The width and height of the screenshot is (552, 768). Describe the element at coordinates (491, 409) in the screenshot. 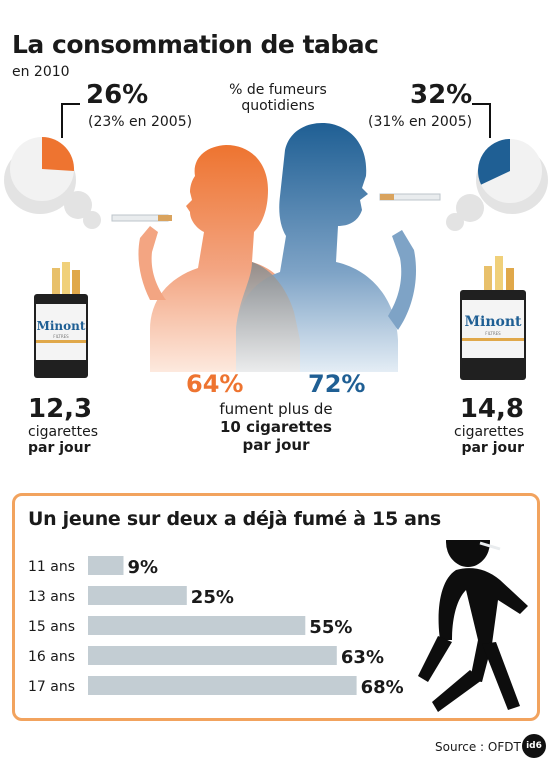

I see `men-cigs-per-day: 14,8` at that location.